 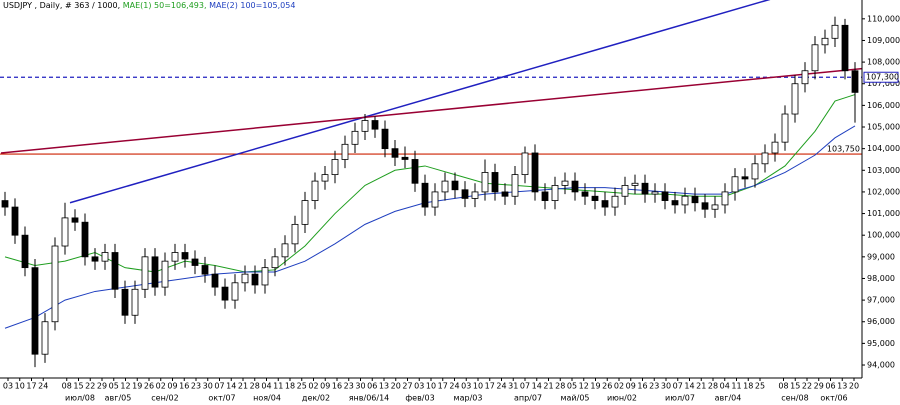 What do you see at coordinates (883, 148) in the screenshot?
I see `y-tick-label: 104,000` at bounding box center [883, 148].